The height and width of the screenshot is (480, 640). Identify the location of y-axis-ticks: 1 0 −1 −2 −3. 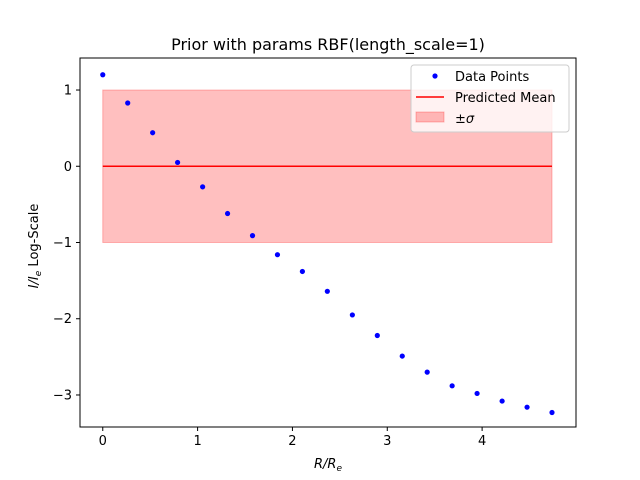
(66, 243).